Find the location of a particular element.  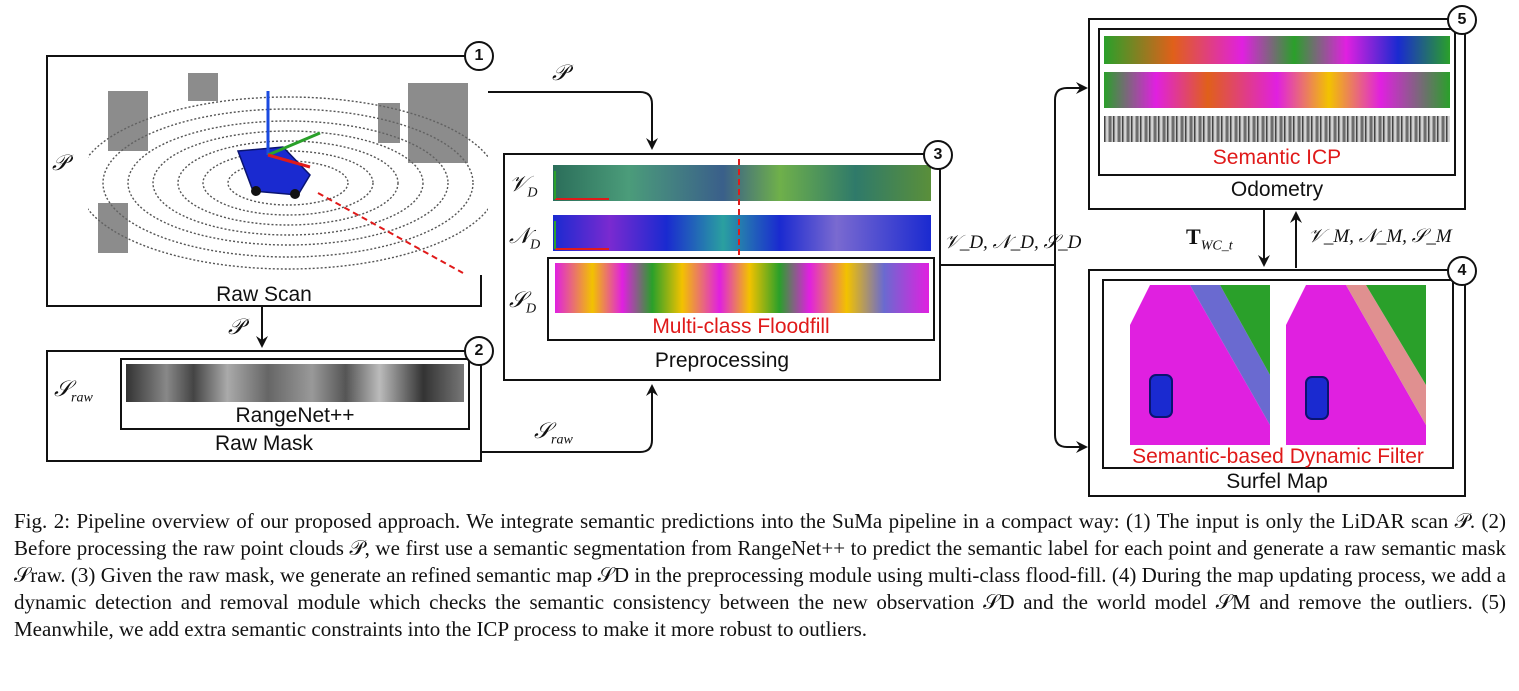

surfel-map-title: Surfel Map is located at coordinates (1277, 481).